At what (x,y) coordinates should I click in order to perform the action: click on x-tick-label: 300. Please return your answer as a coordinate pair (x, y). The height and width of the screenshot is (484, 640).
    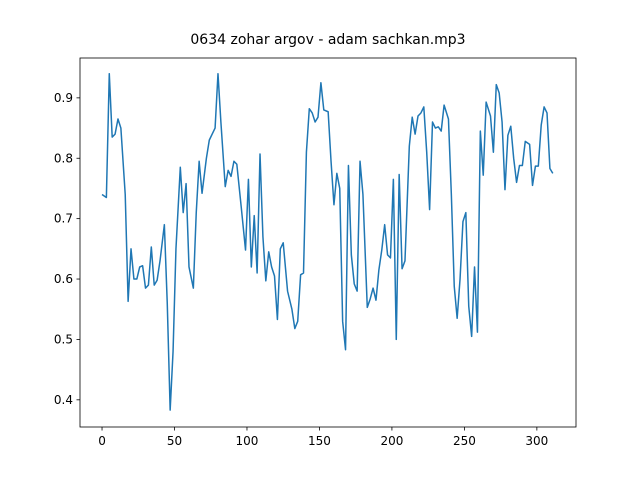
    Looking at the image, I should click on (536, 441).